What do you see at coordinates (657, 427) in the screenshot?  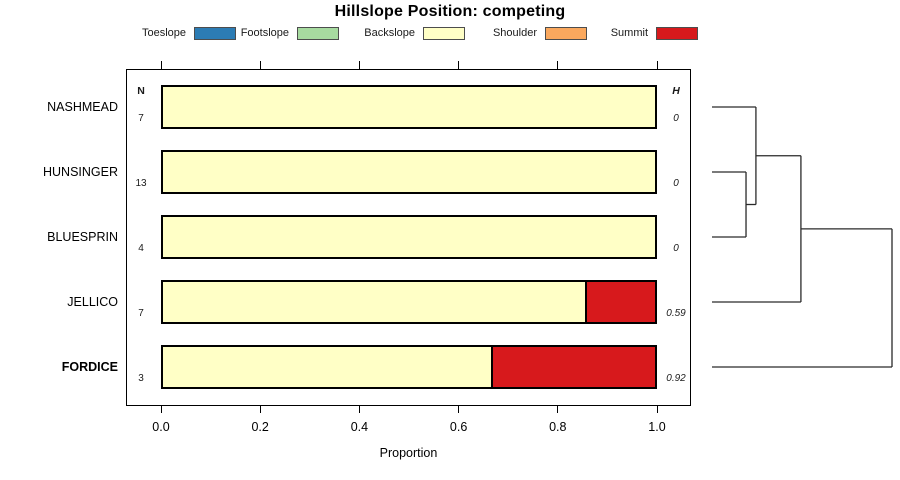 I see `x-tick-label: 1.0` at bounding box center [657, 427].